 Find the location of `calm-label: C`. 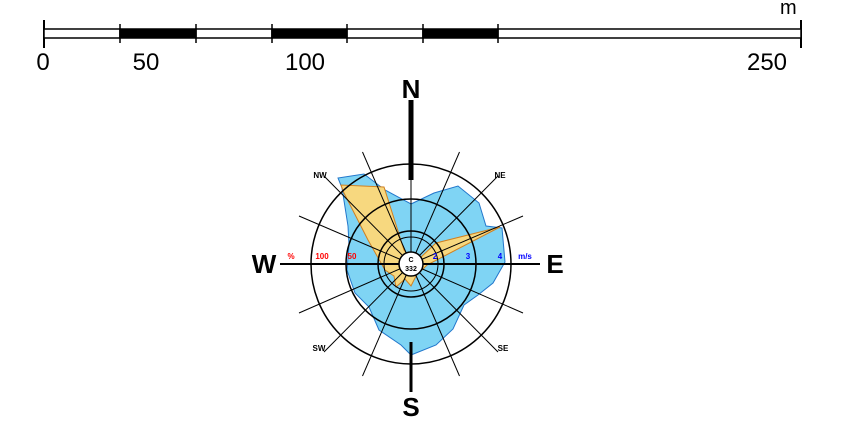

calm-label: C is located at coordinates (410, 260).